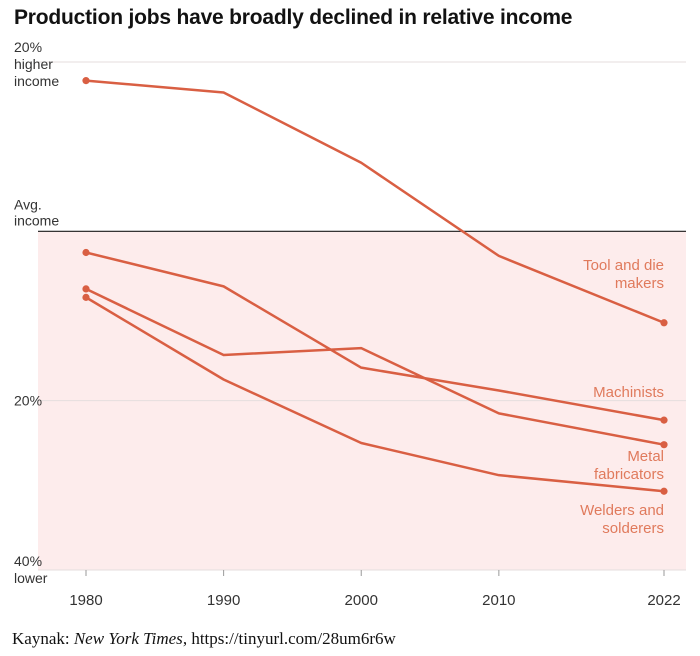 The height and width of the screenshot is (656, 700). I want to click on series-label: Tool and die, so click(623, 265).